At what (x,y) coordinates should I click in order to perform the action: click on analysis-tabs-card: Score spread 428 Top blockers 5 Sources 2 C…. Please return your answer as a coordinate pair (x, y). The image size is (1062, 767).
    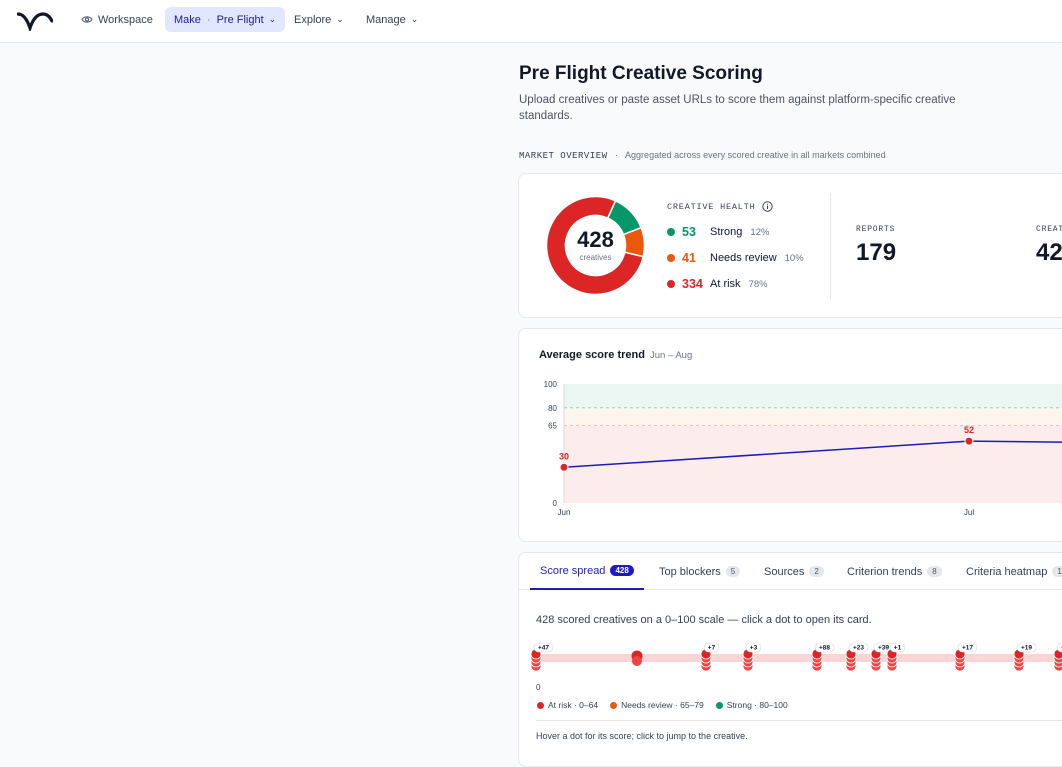
    Looking at the image, I should click on (790, 659).